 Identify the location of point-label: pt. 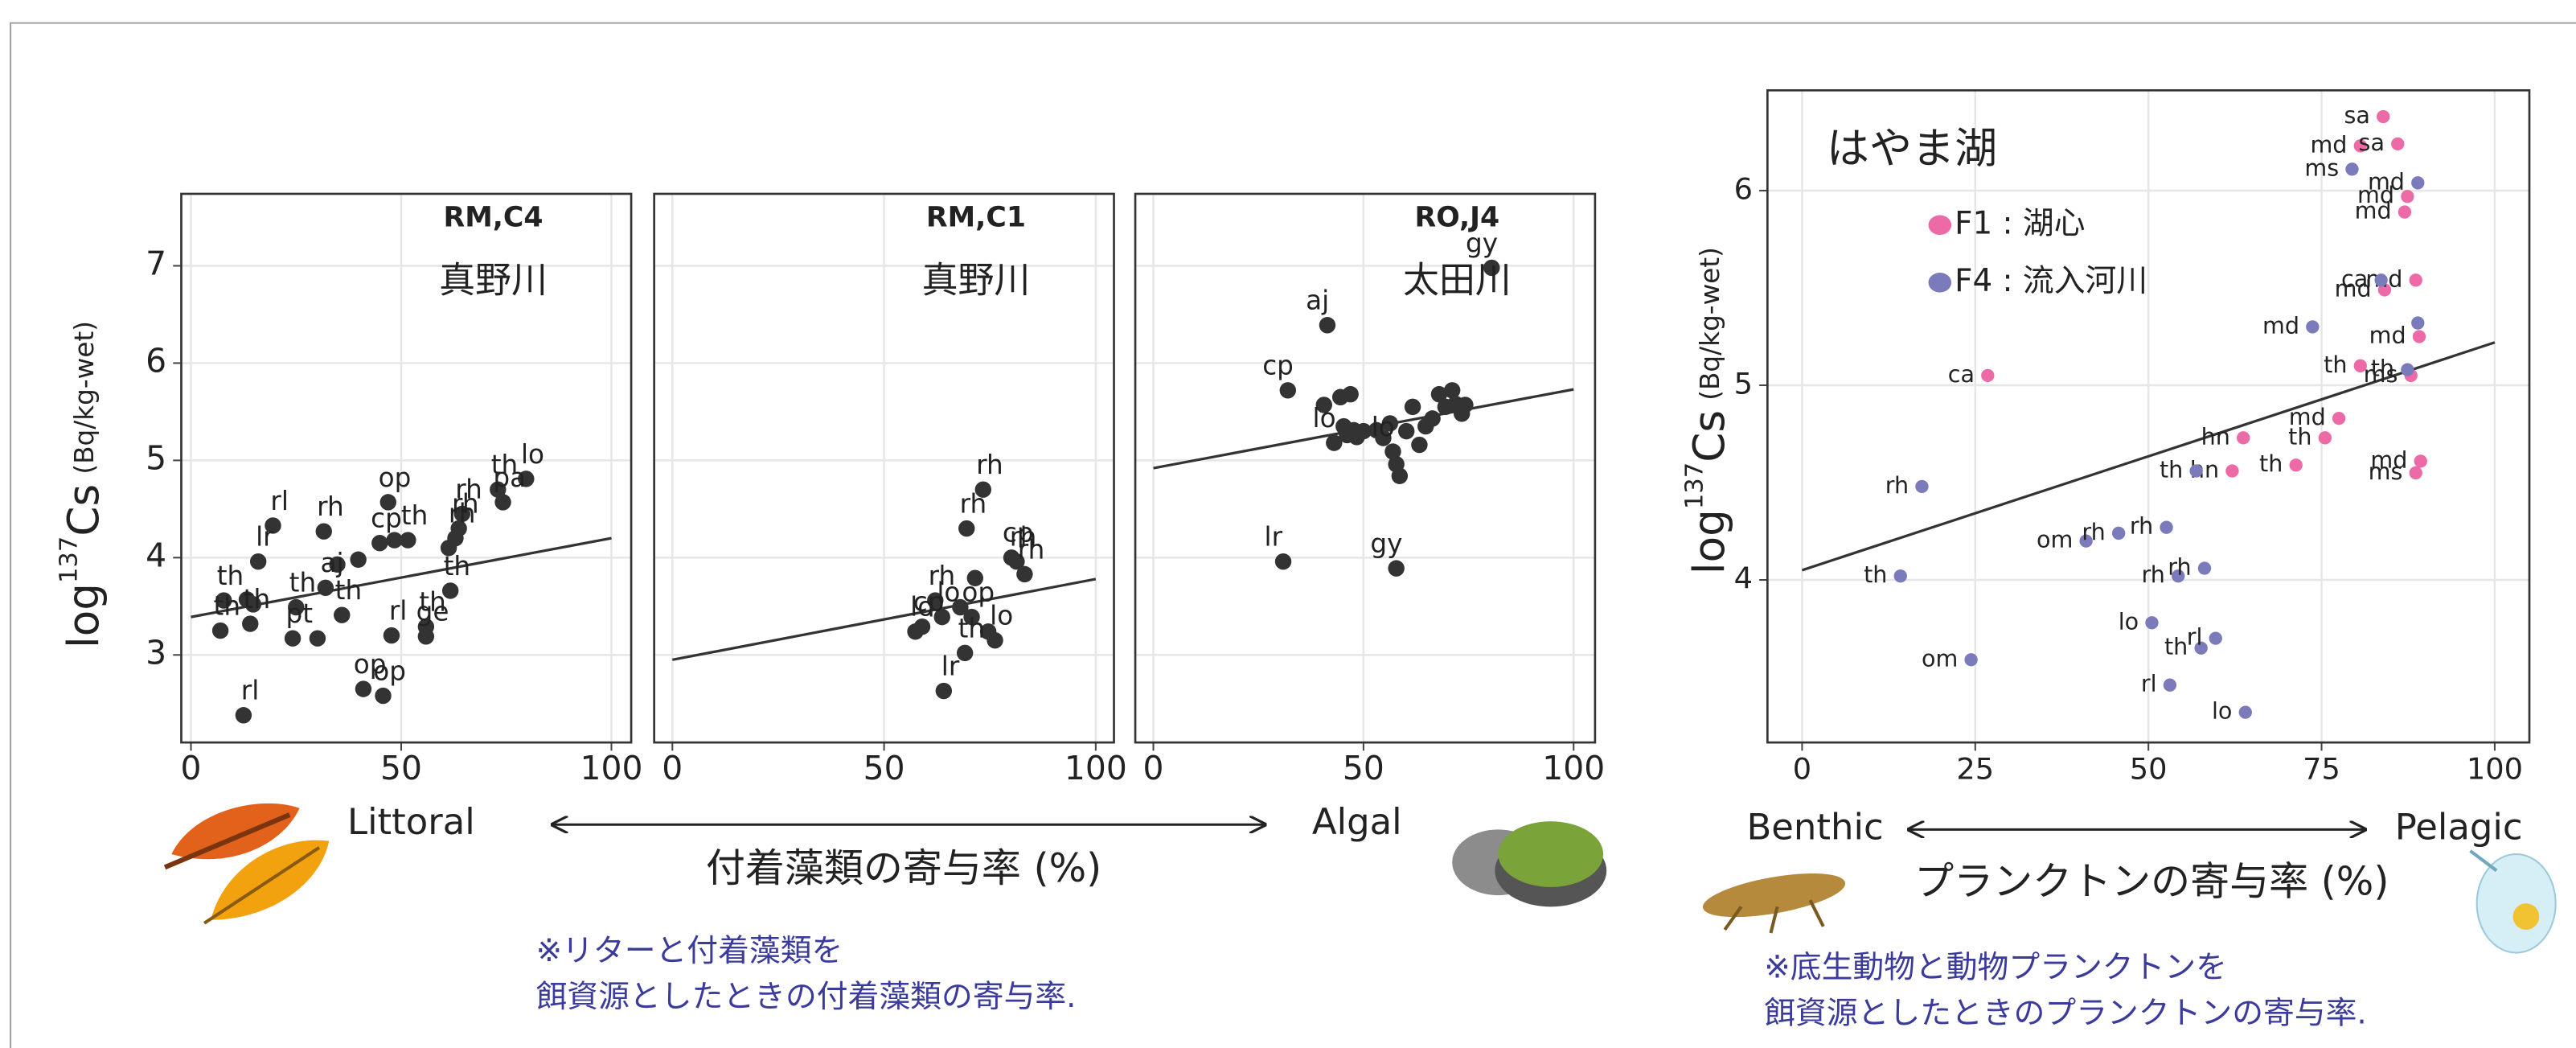
(299, 613).